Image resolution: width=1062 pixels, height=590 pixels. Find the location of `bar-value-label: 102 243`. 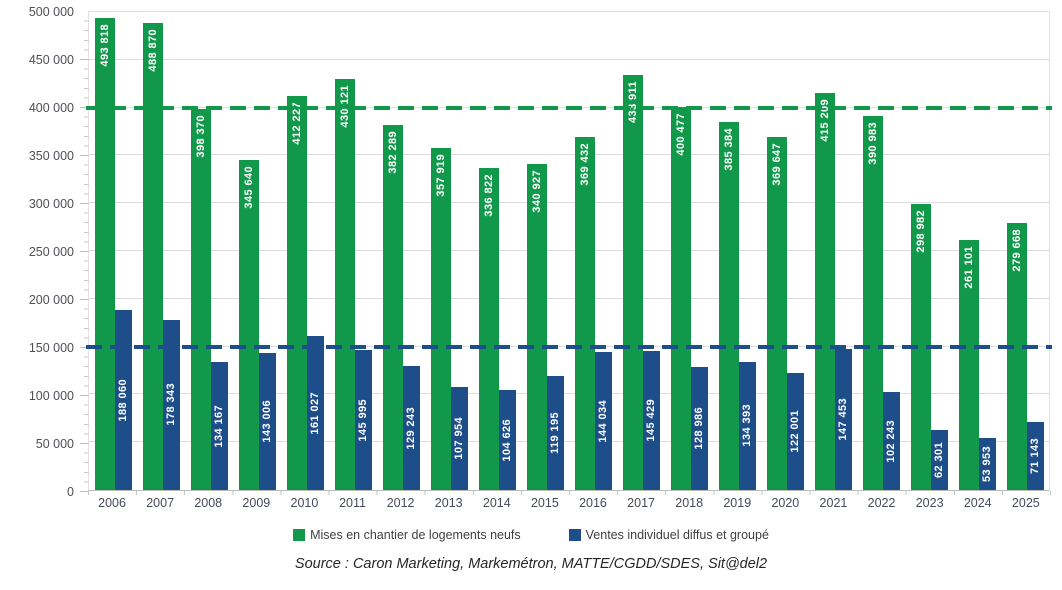

bar-value-label: 102 243 is located at coordinates (891, 441).